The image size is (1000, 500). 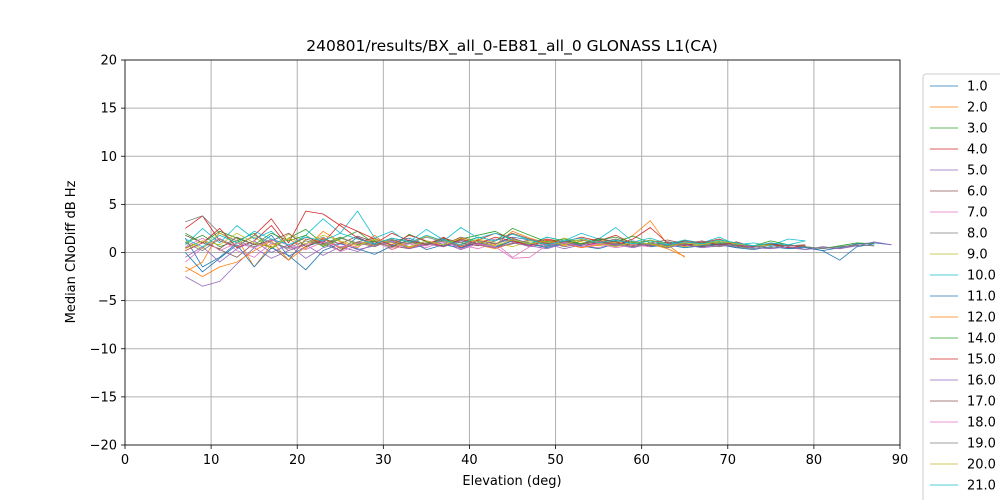 What do you see at coordinates (981, 402) in the screenshot?
I see `legend-entry-label: 17.0` at bounding box center [981, 402].